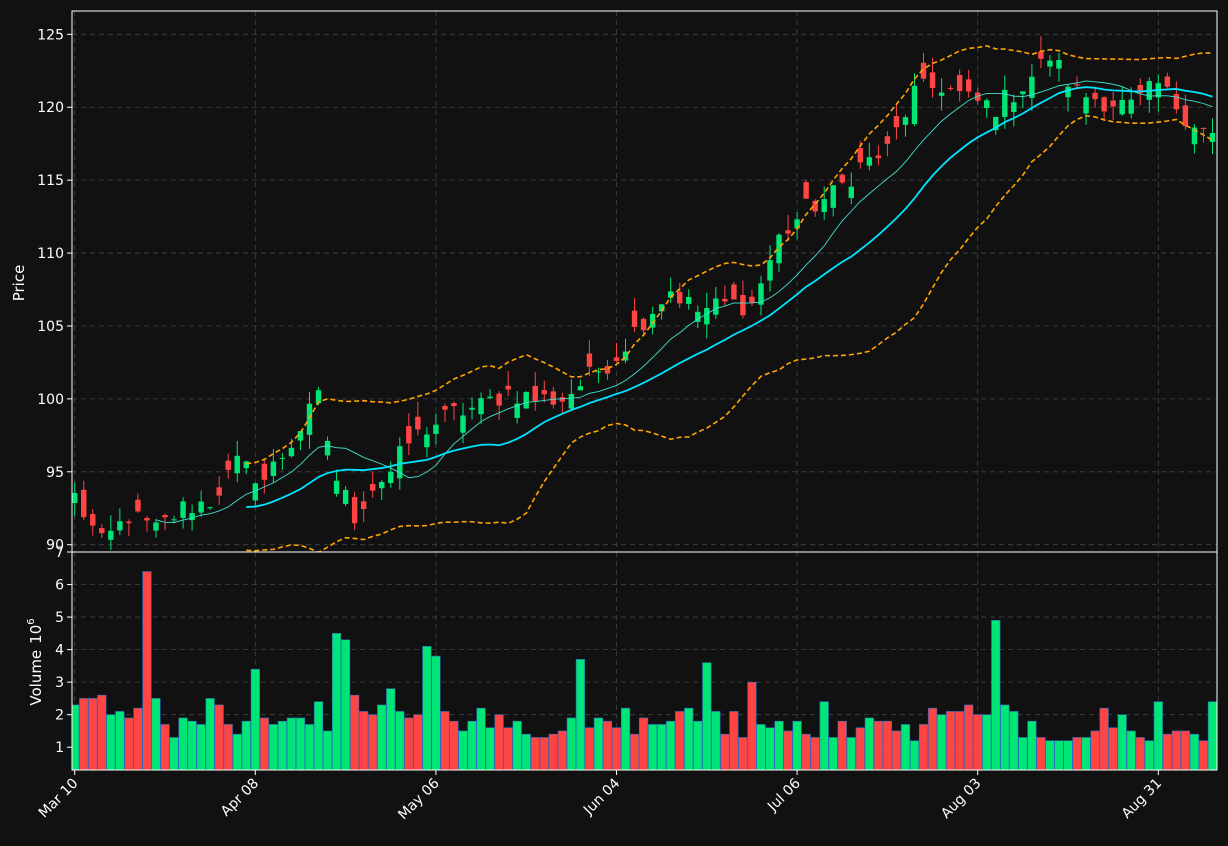 This screenshot has width=1228, height=846. Describe the element at coordinates (50, 327) in the screenshot. I see `price-tick-label: 105` at that location.